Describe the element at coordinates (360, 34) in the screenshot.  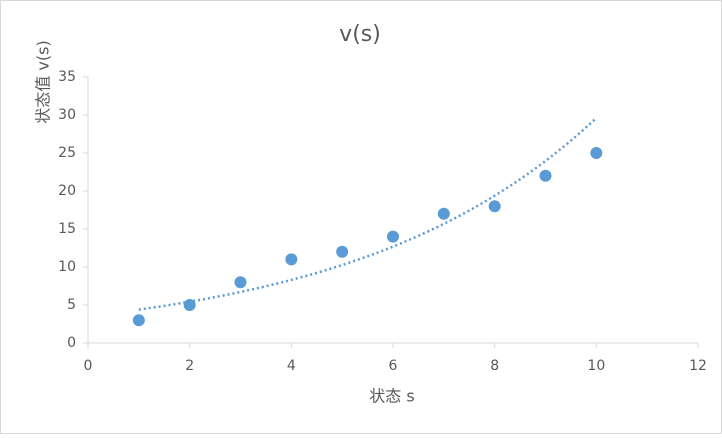
I see `chart-title: v(s)` at that location.